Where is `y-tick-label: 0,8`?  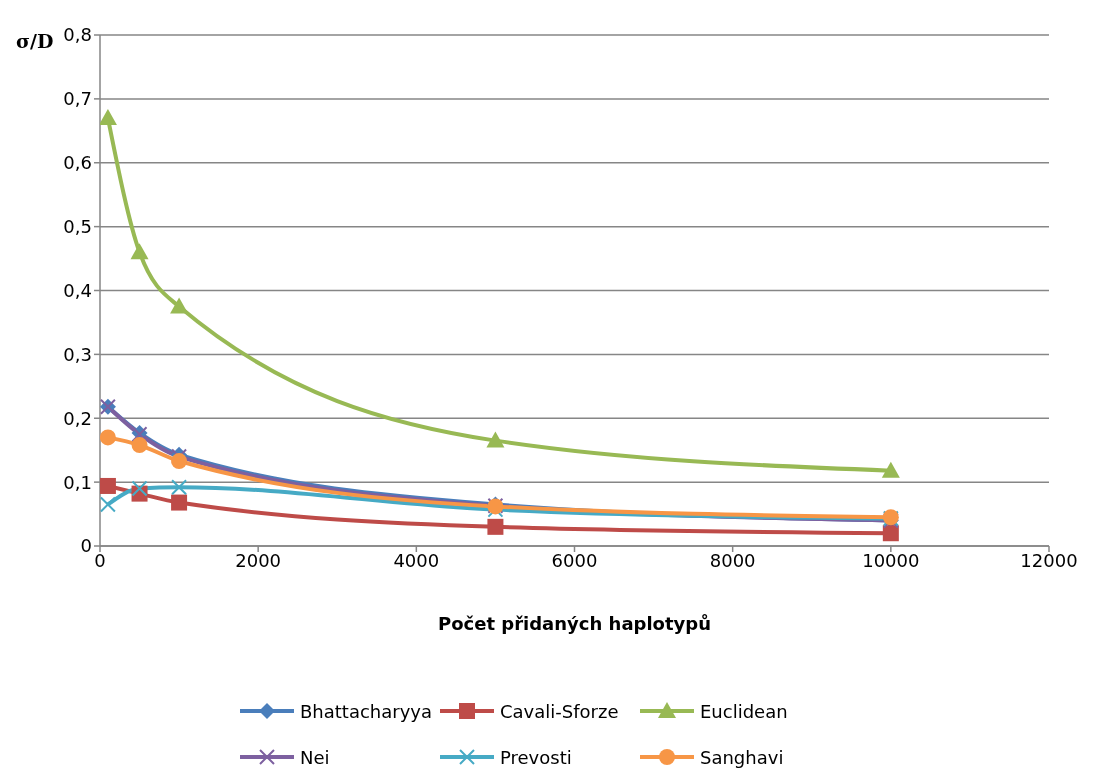
y-tick-label: 0,8 is located at coordinates (77, 35).